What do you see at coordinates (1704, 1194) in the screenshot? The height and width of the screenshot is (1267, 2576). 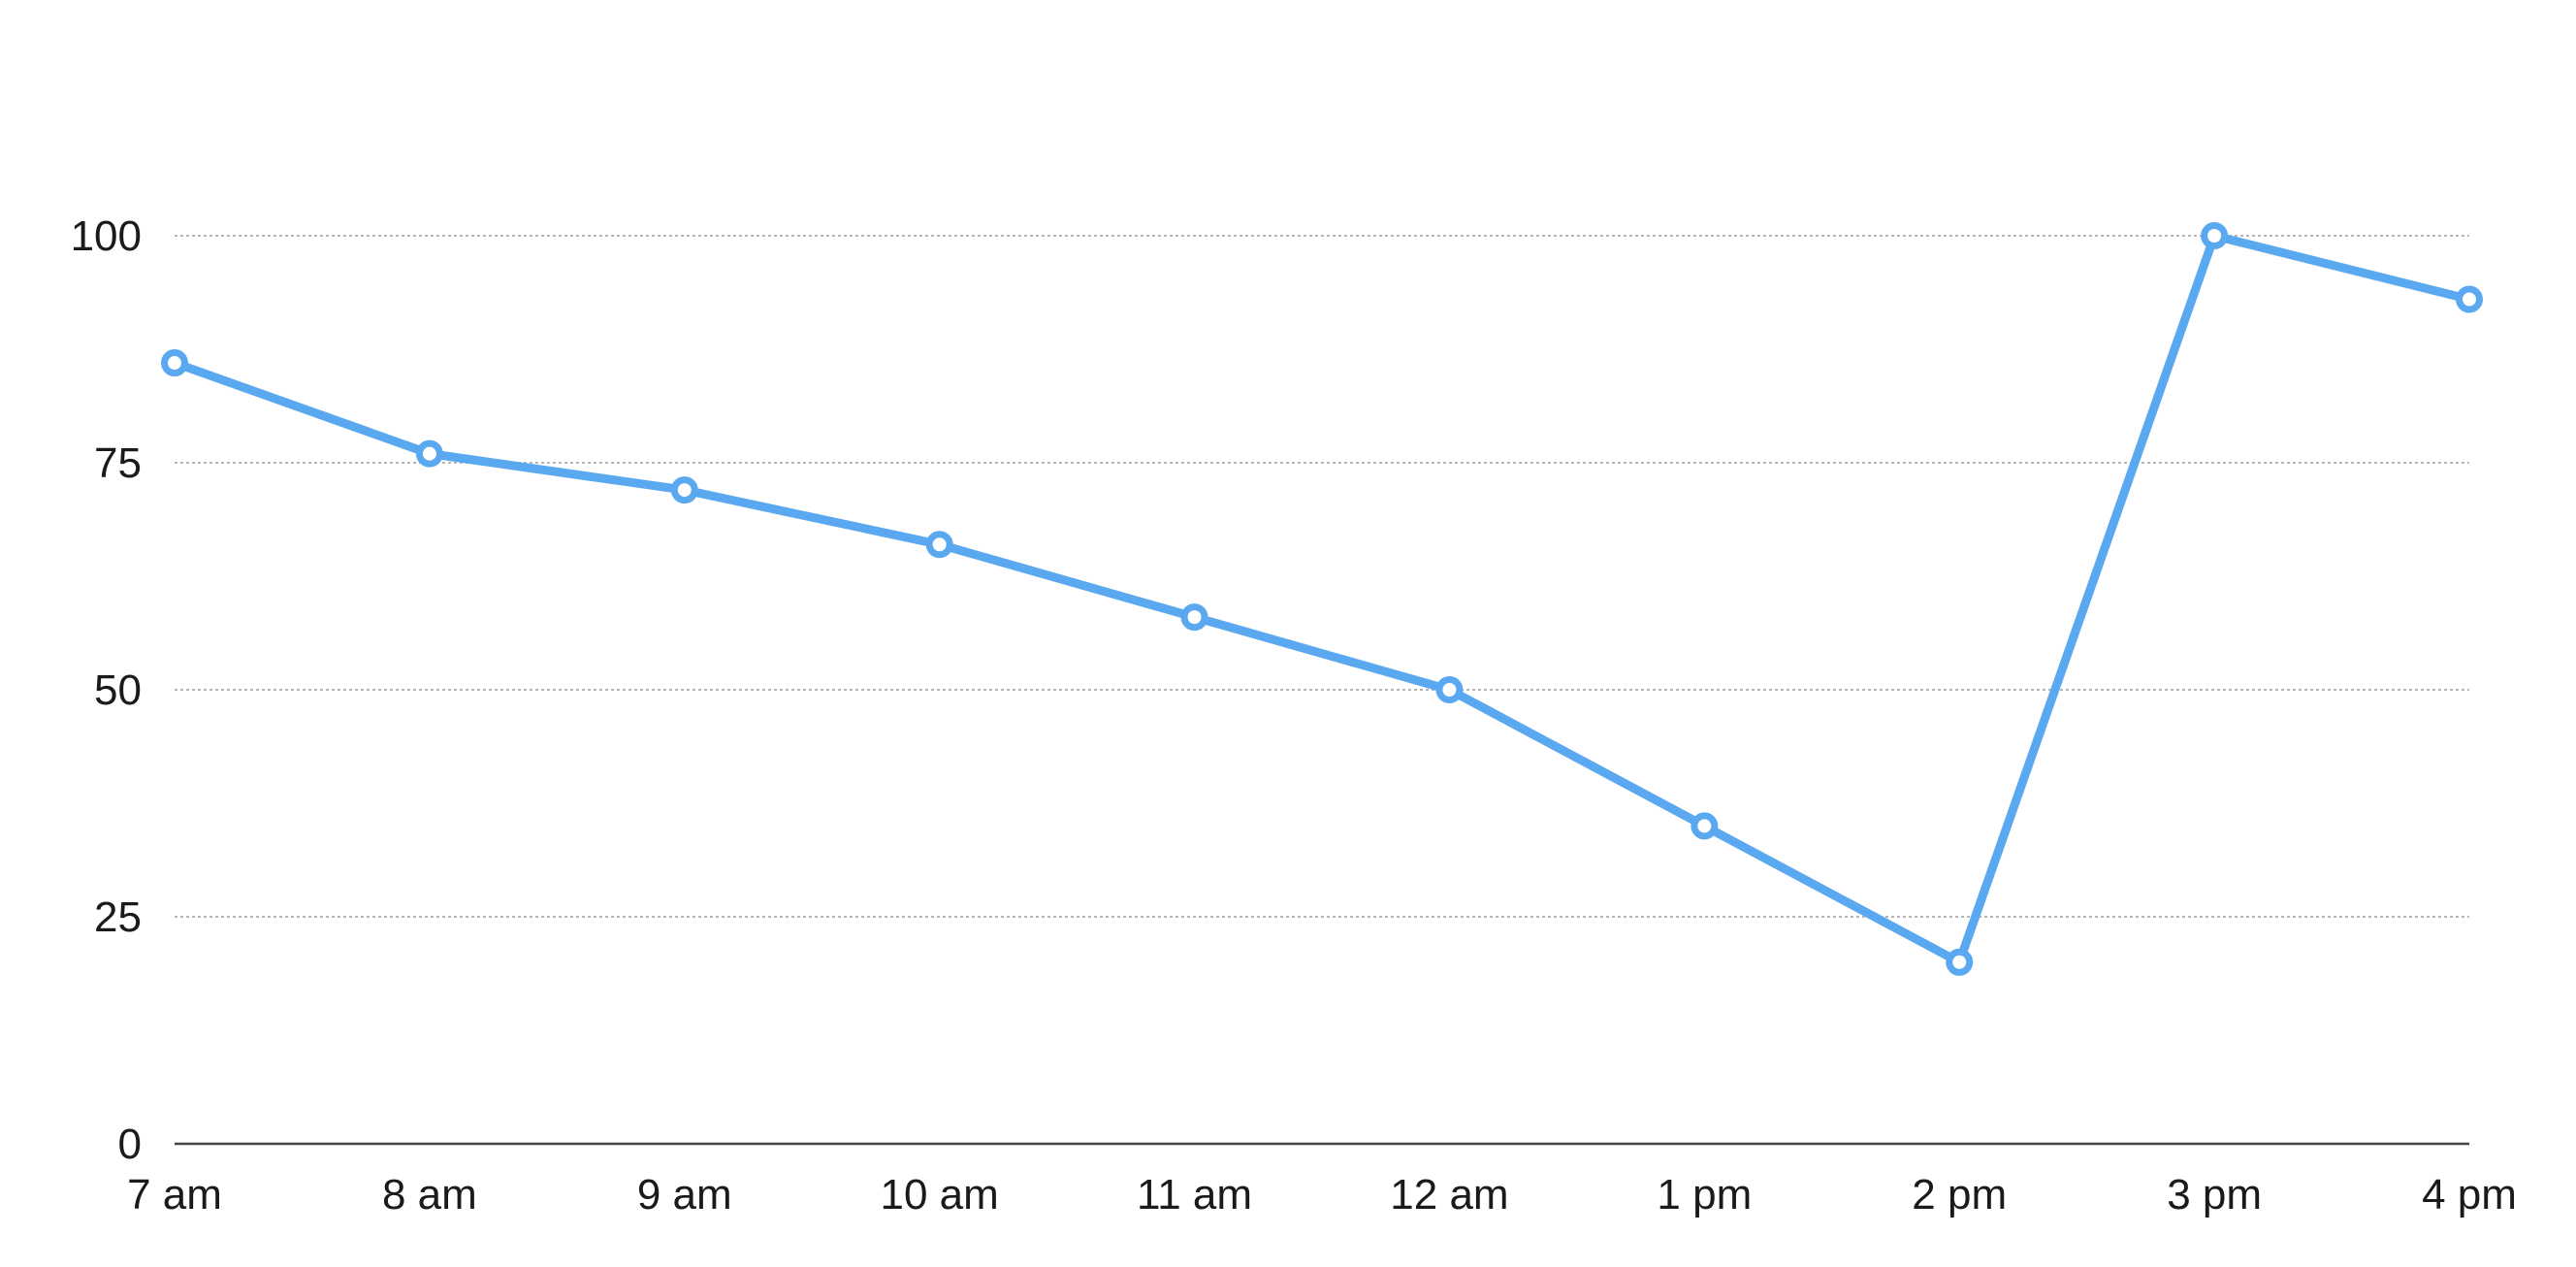 I see `x-tick-label: 1 pm` at bounding box center [1704, 1194].